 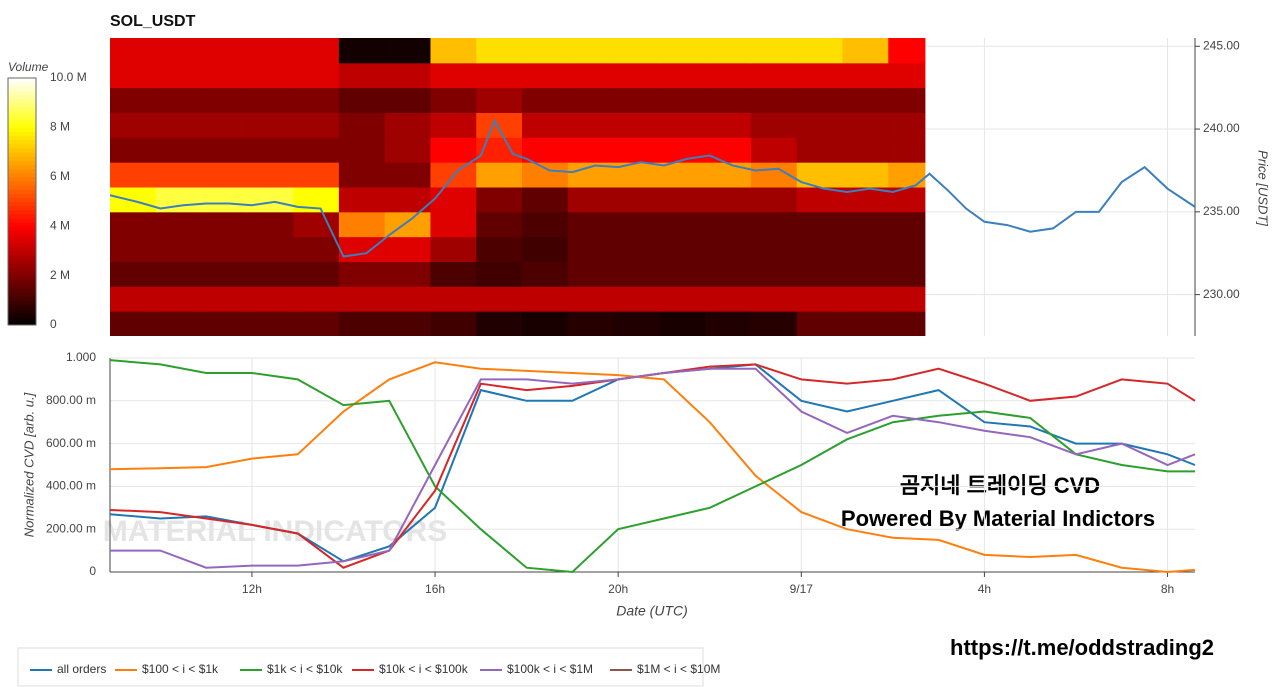 I want to click on colorbar-tick-label: 6 M, so click(x=60, y=176).